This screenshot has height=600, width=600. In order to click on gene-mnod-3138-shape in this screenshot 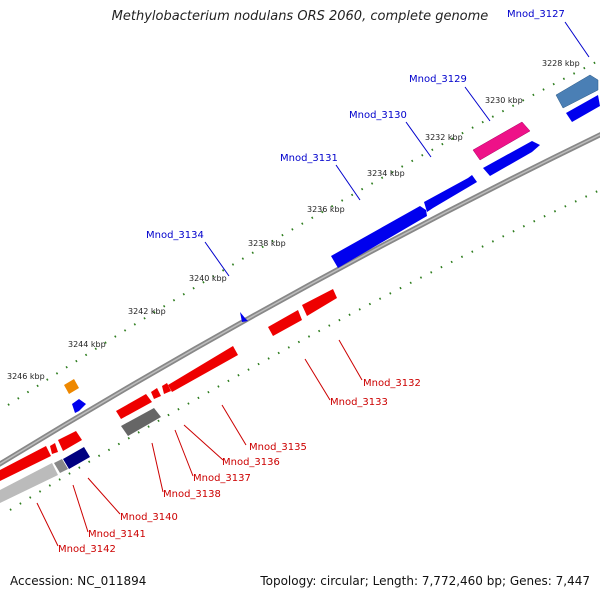, I will do `click(134, 406)`.